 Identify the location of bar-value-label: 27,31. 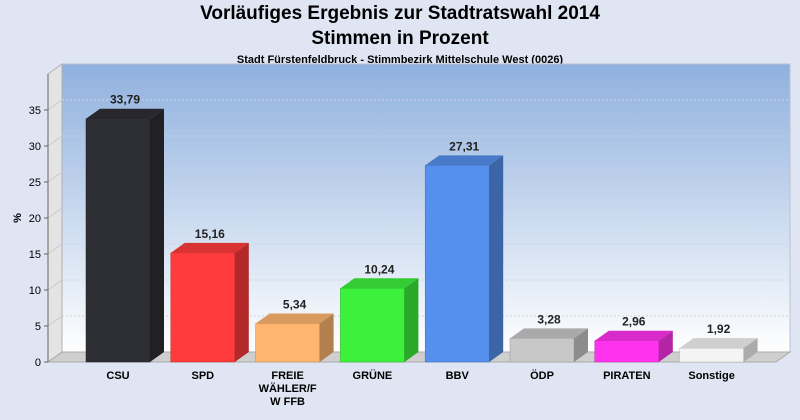
(464, 146).